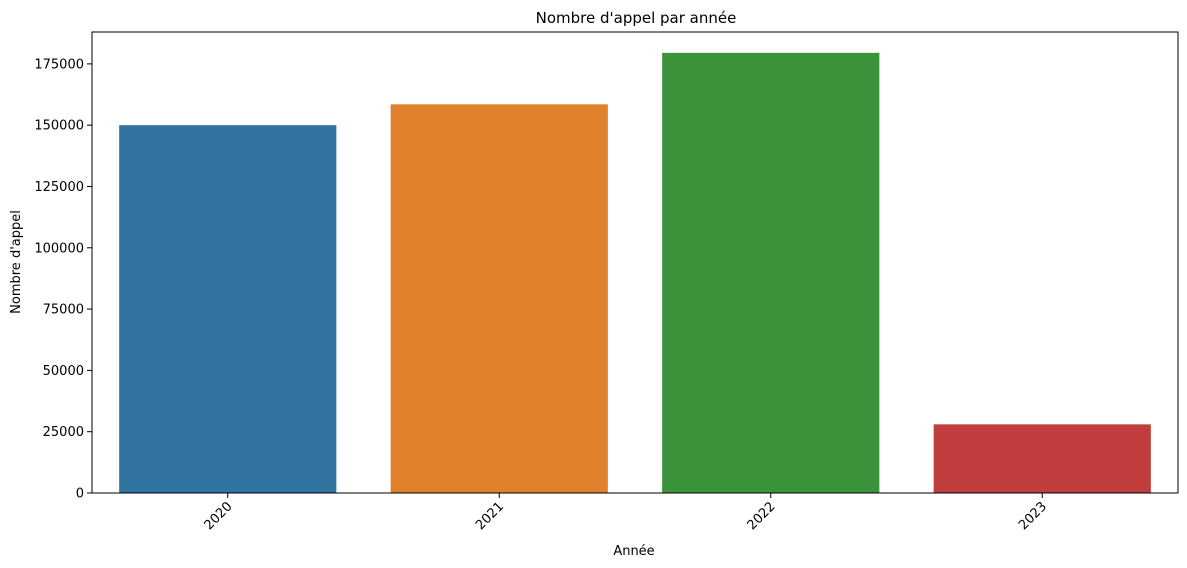 Image resolution: width=1187 pixels, height=568 pixels. I want to click on x-tick-label: 2023, so click(1033, 516).